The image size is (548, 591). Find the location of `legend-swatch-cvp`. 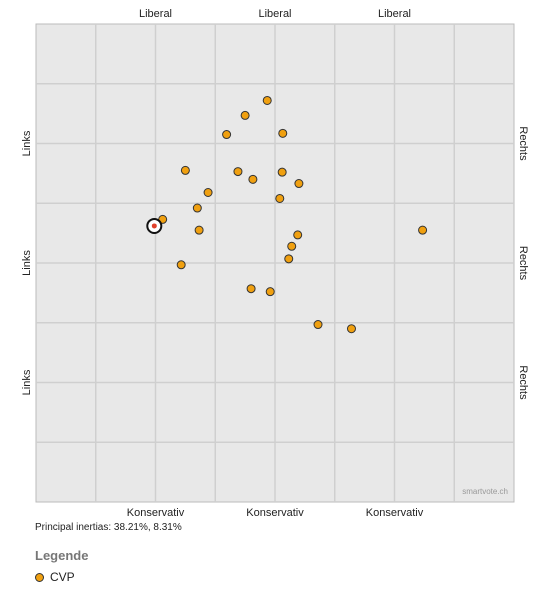

legend-swatch-cvp is located at coordinates (39, 577).